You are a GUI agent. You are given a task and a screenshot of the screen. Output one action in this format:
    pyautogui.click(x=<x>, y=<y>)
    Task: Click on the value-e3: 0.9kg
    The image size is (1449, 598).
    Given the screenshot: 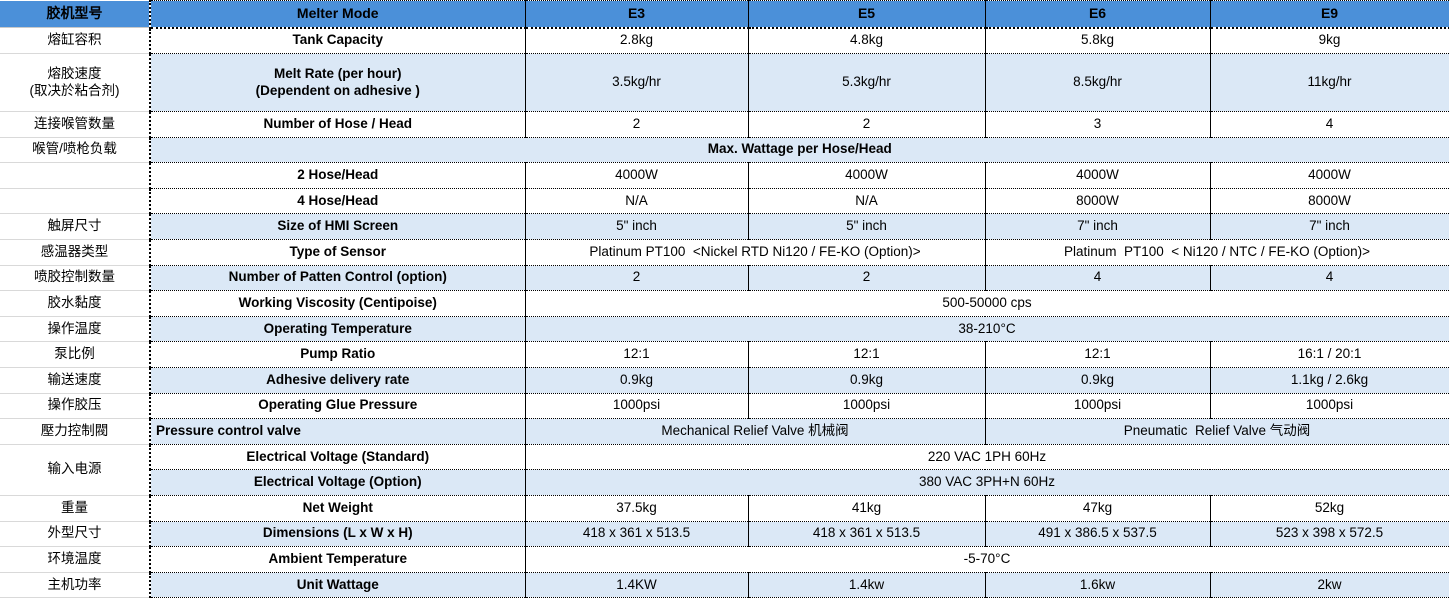 What is the action you would take?
    pyautogui.click(x=636, y=380)
    